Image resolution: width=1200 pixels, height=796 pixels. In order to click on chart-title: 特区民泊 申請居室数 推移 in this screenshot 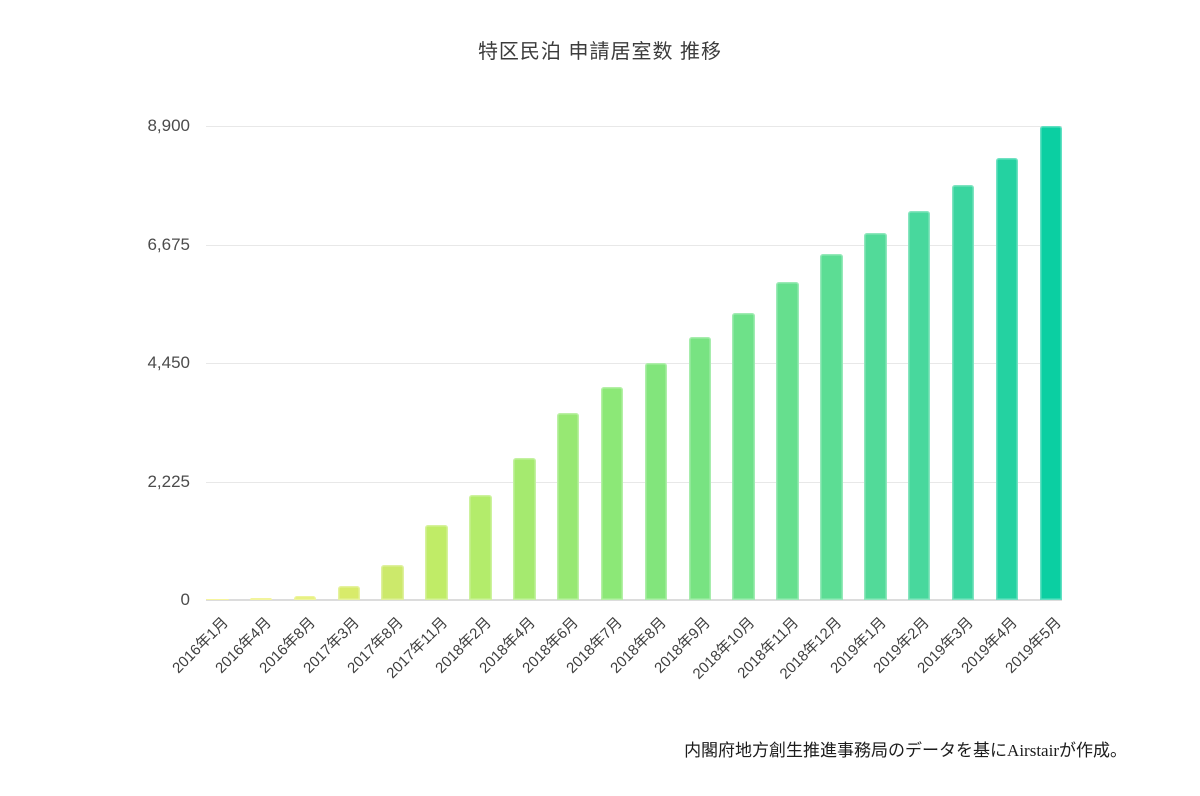, I will do `click(600, 52)`.